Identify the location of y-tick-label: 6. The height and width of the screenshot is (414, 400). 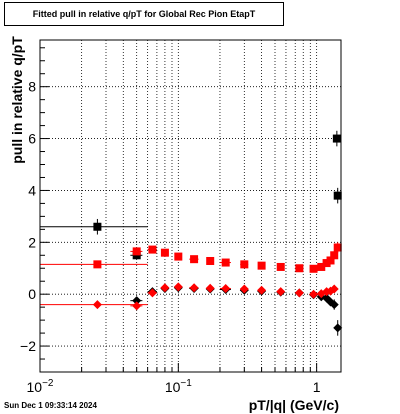
(32, 139).